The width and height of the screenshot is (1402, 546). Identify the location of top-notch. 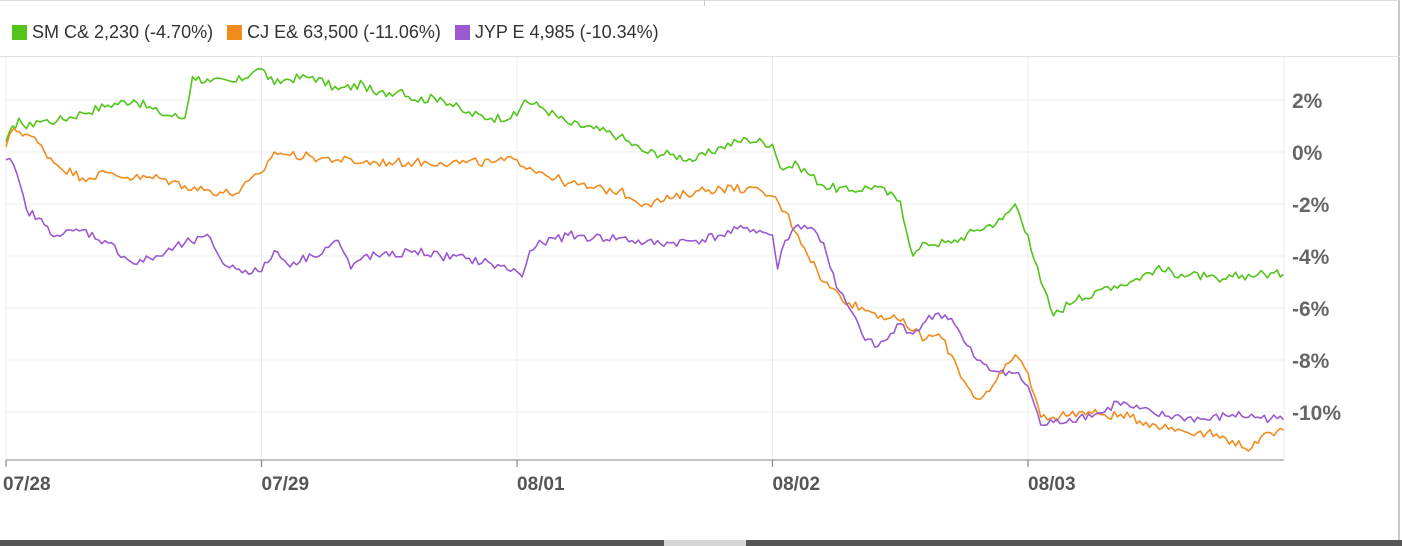
(704, 3).